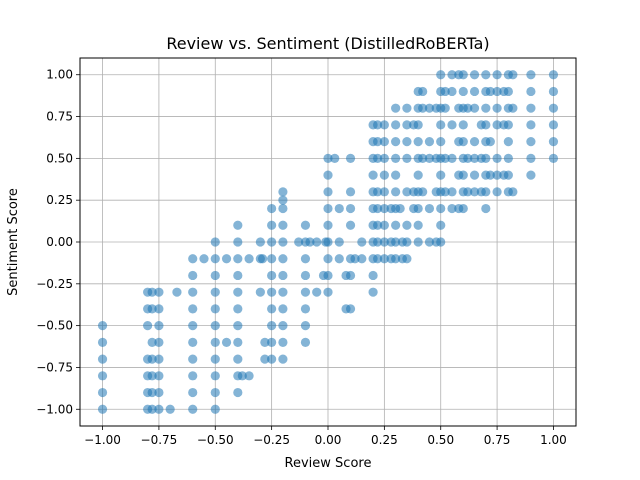 The image size is (640, 480). What do you see at coordinates (215, 440) in the screenshot?
I see `x-tick-label: −0.50` at bounding box center [215, 440].